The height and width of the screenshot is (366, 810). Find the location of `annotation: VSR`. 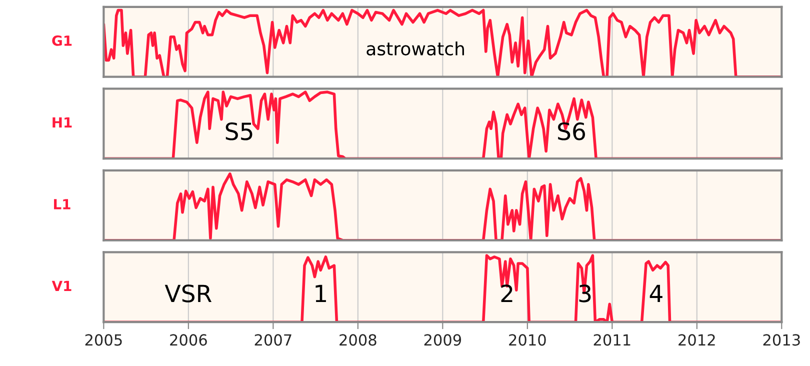

annotation: VSR is located at coordinates (188, 293).